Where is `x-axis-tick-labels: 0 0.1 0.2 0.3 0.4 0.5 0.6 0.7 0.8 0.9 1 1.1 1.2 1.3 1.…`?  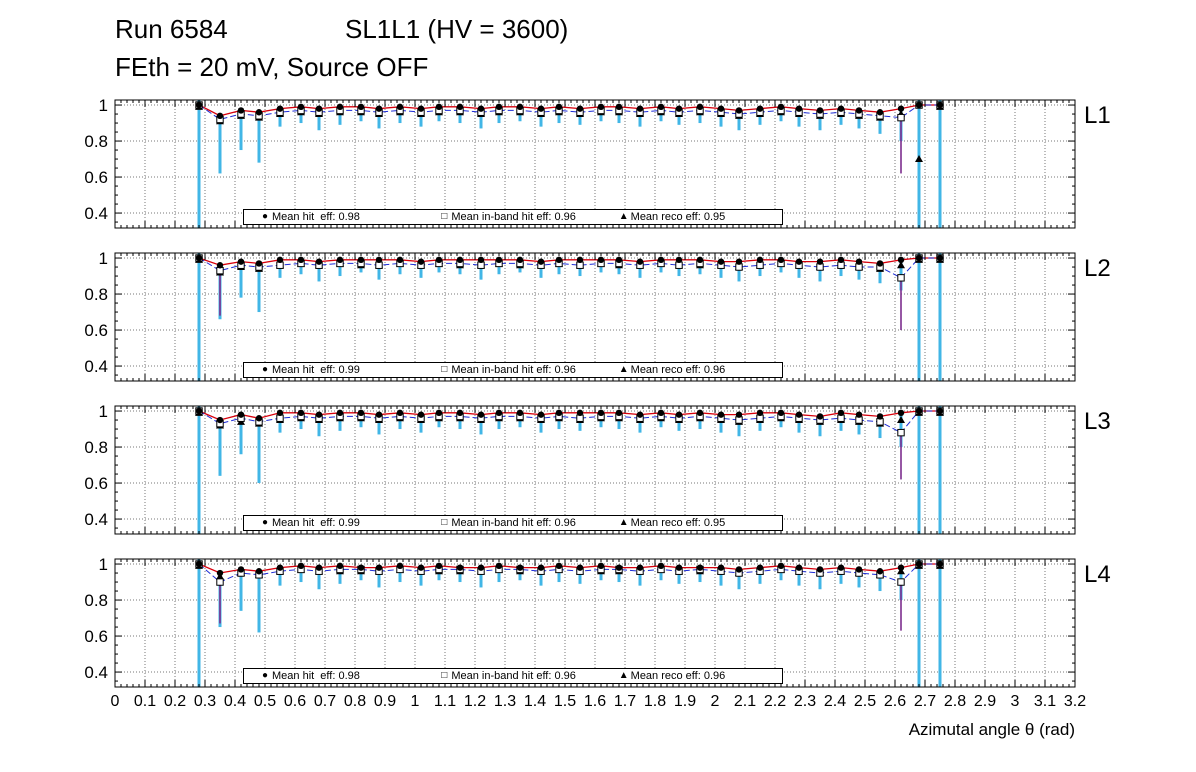
x-axis-tick-labels: 0 0.1 0.2 0.3 0.4 0.5 0.6 0.7 0.8 0.9 1 1.1 1.2 1.3 1.… is located at coordinates (599, 701).